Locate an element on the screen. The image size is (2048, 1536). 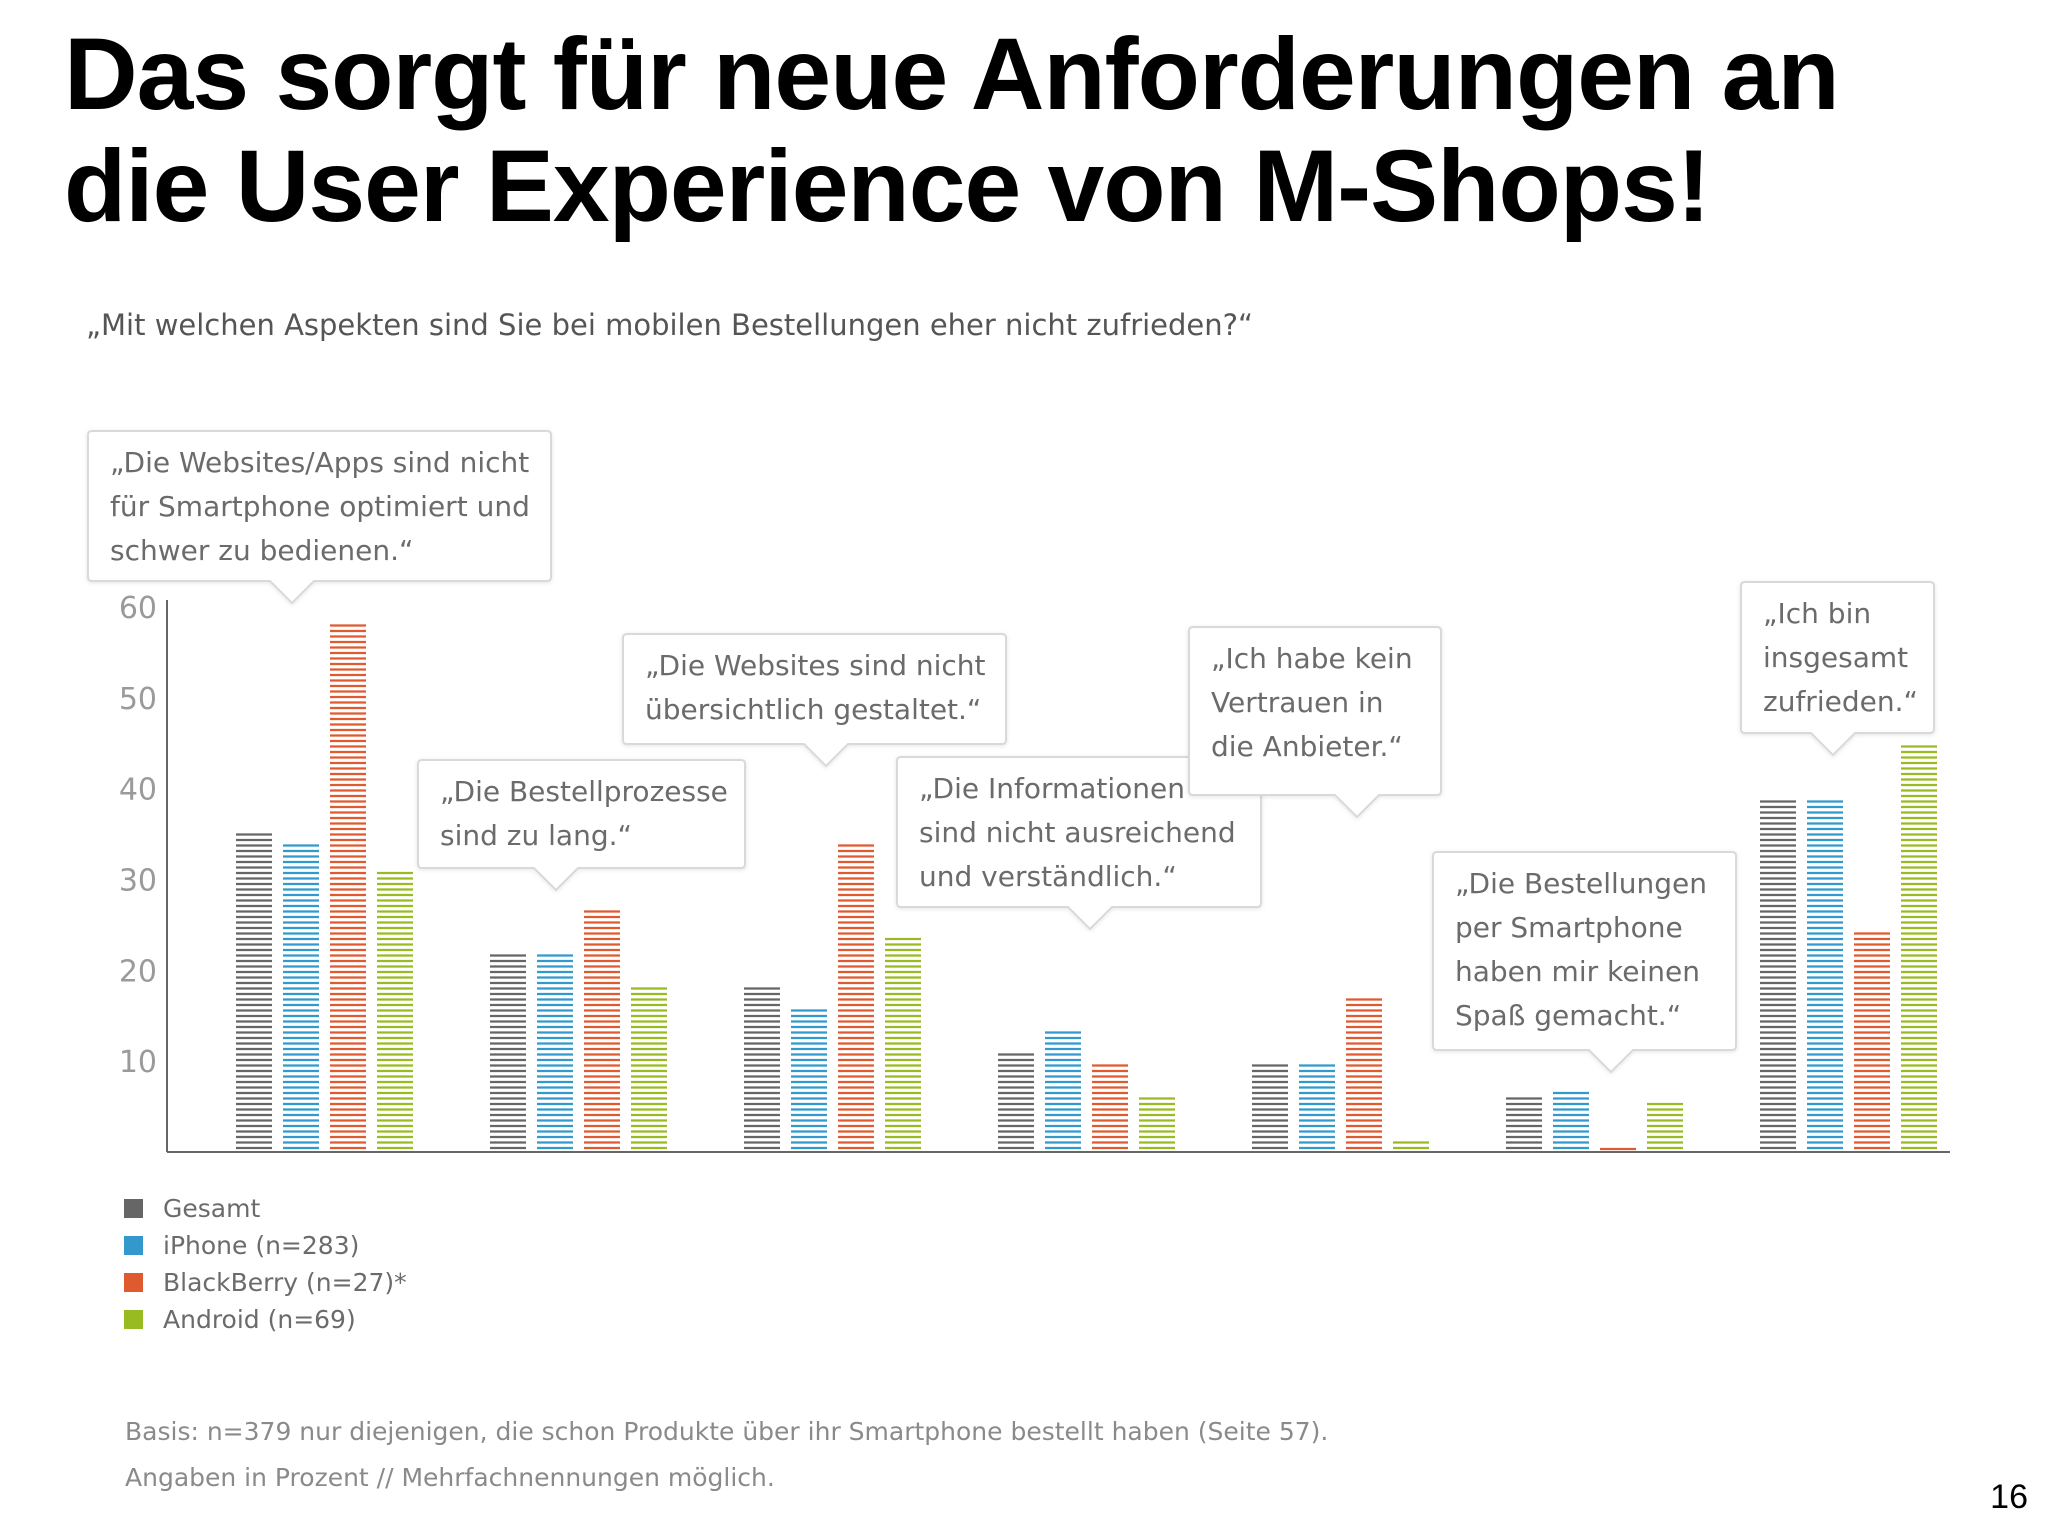
y-tick-label: 30 is located at coordinates (138, 881).